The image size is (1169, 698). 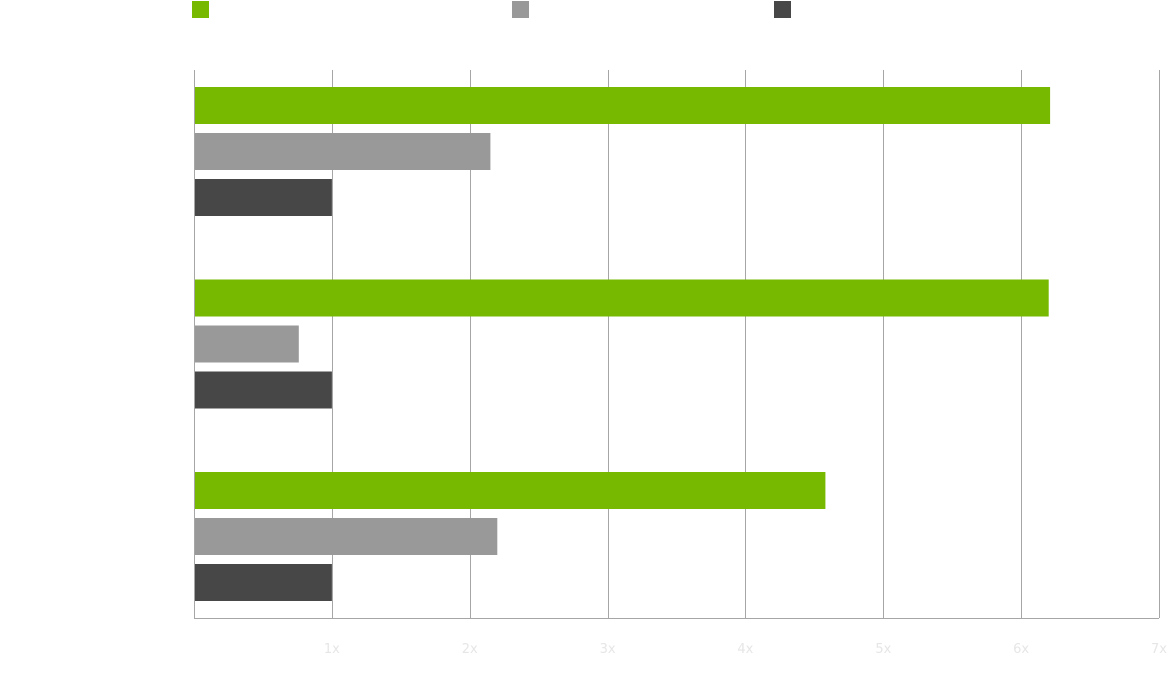 I want to click on bar-group3-series3, so click(x=263, y=582).